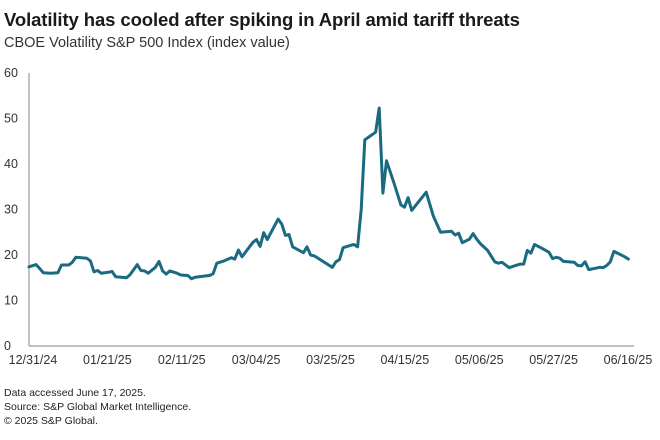 The height and width of the screenshot is (440, 660). I want to click on x-tick-label: 01/21/25, so click(107, 360).